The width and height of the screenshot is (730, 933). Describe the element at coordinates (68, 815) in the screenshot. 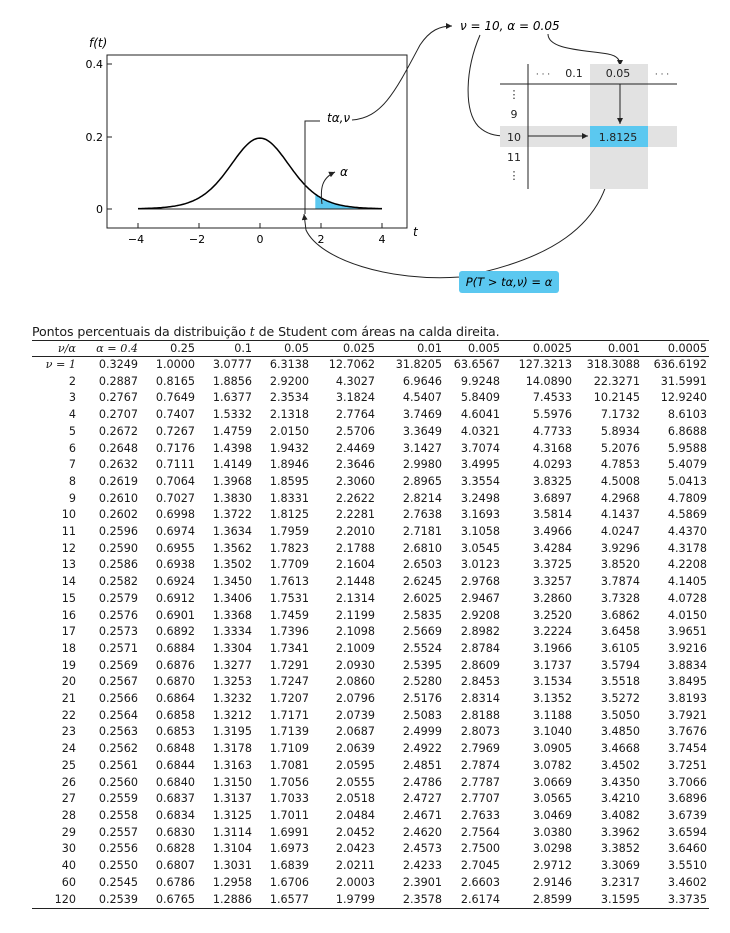

I see `nu-cell: 28` at that location.